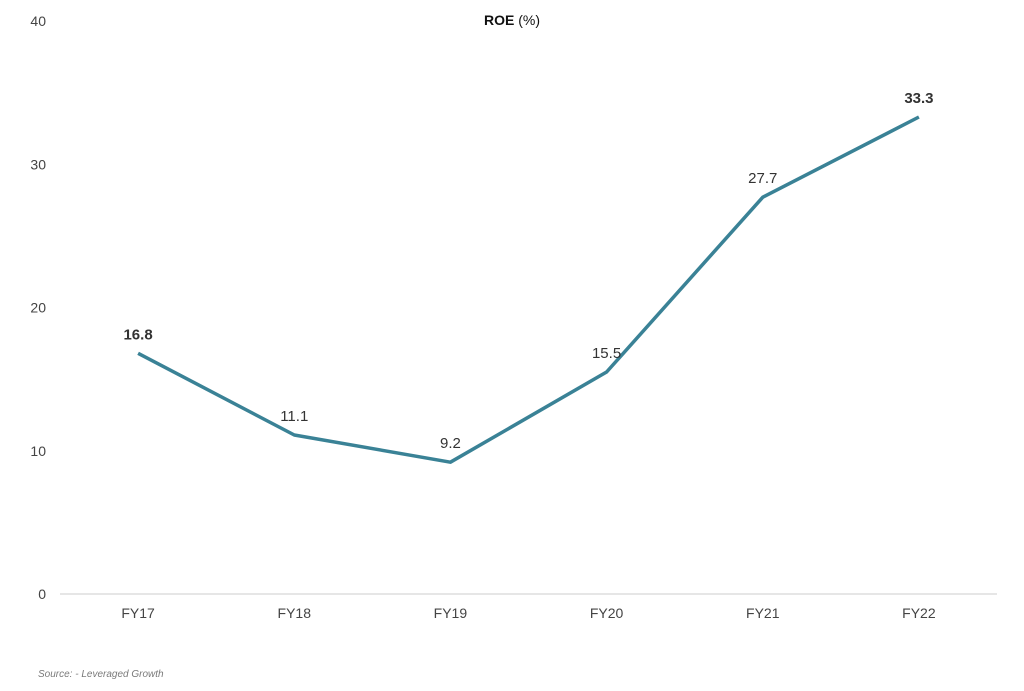 The width and height of the screenshot is (1024, 691). I want to click on y-tick-label: 20, so click(38, 308).